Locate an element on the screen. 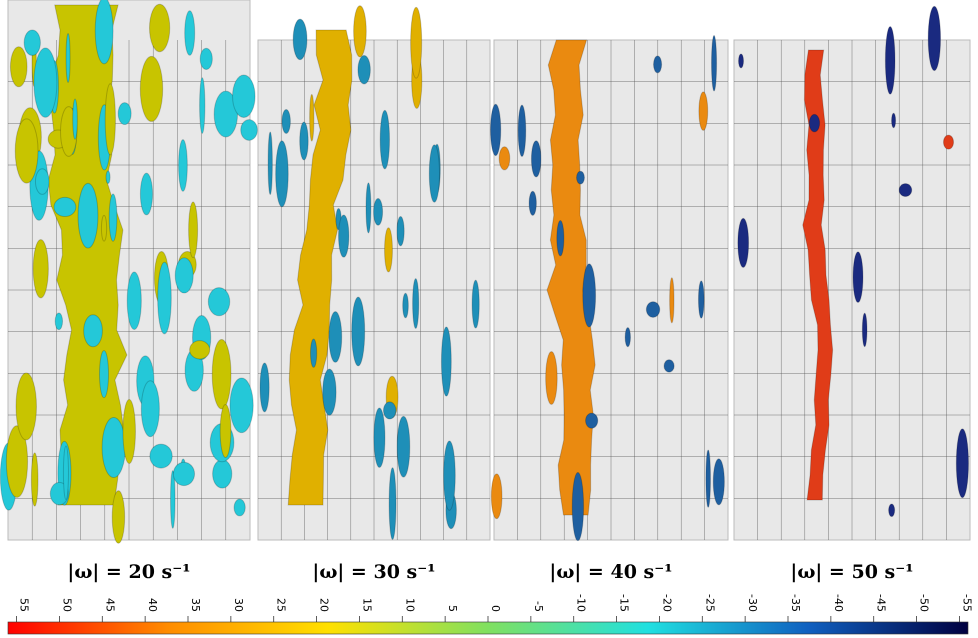 The width and height of the screenshot is (978, 638). colorbar-tick-label: -40 is located at coordinates (838, 603).